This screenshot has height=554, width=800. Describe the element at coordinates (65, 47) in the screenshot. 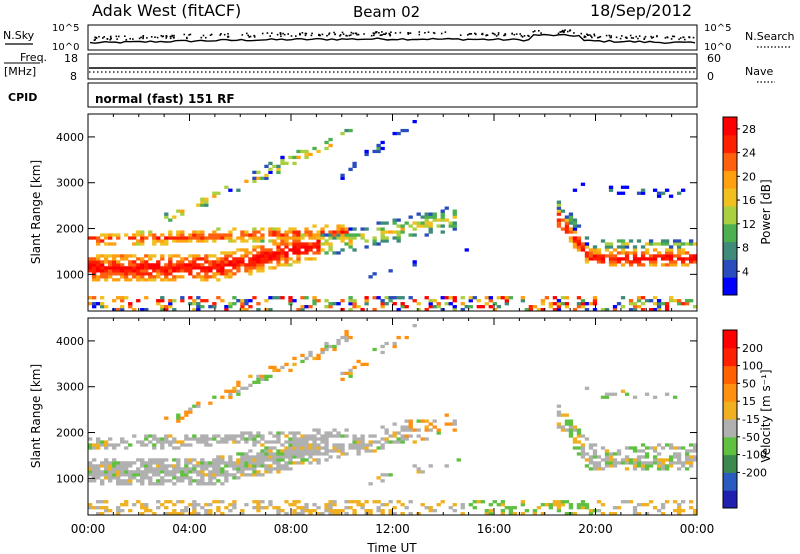

I see `nsky-ybottom-left: 10^0` at that location.